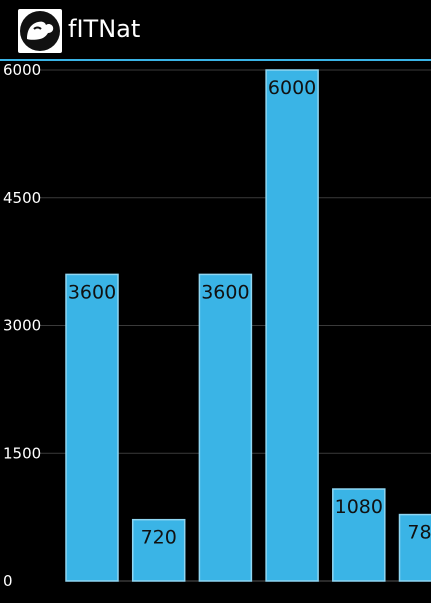 Image resolution: width=431 pixels, height=603 pixels. I want to click on app-bar-divider, so click(215, 60).